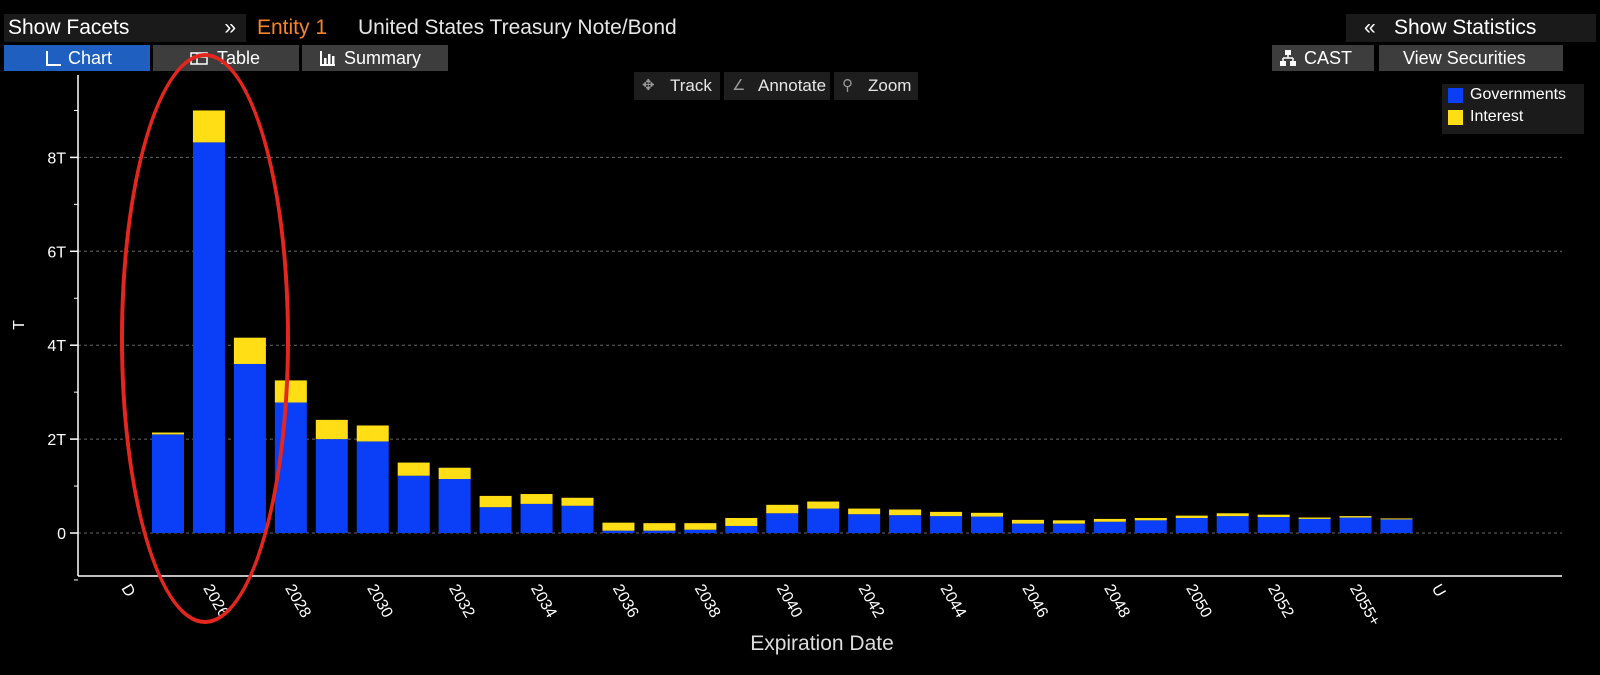 This screenshot has width=1600, height=675. I want to click on y-axis-title: T, so click(19, 325).